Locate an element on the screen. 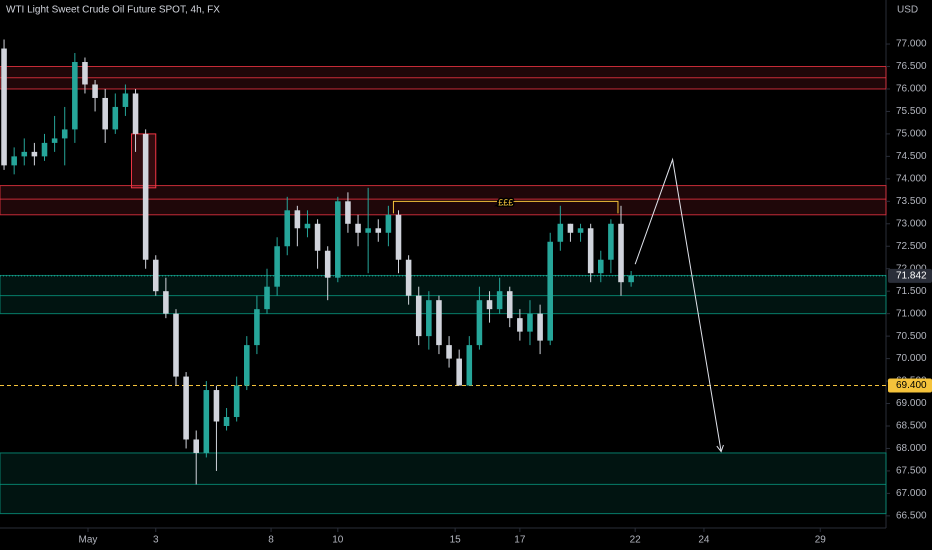 The image size is (932, 550). y-tick-label: 67.000 is located at coordinates (911, 493).